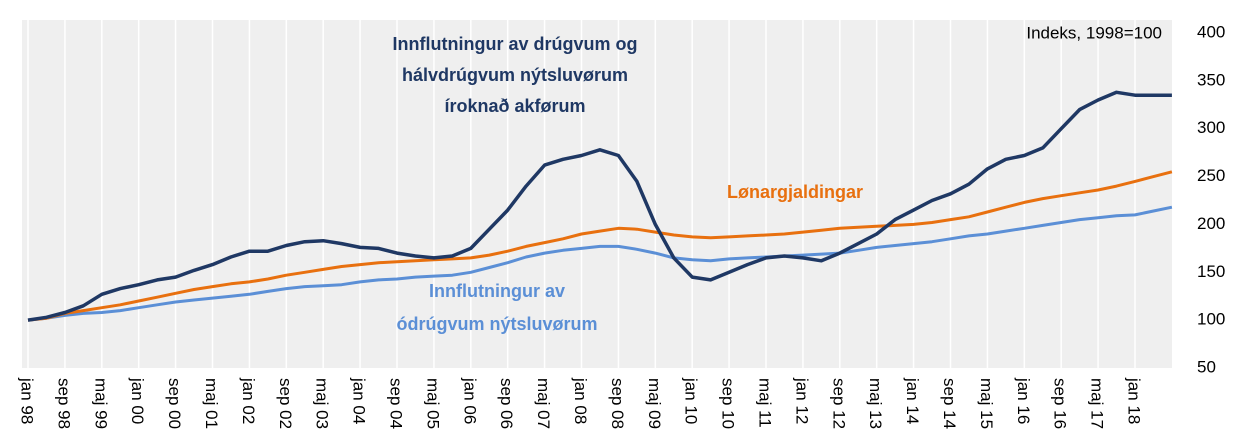 Image resolution: width=1238 pixels, height=446 pixels. What do you see at coordinates (986, 403) in the screenshot?
I see `x-tick-label: maj 15` at bounding box center [986, 403].